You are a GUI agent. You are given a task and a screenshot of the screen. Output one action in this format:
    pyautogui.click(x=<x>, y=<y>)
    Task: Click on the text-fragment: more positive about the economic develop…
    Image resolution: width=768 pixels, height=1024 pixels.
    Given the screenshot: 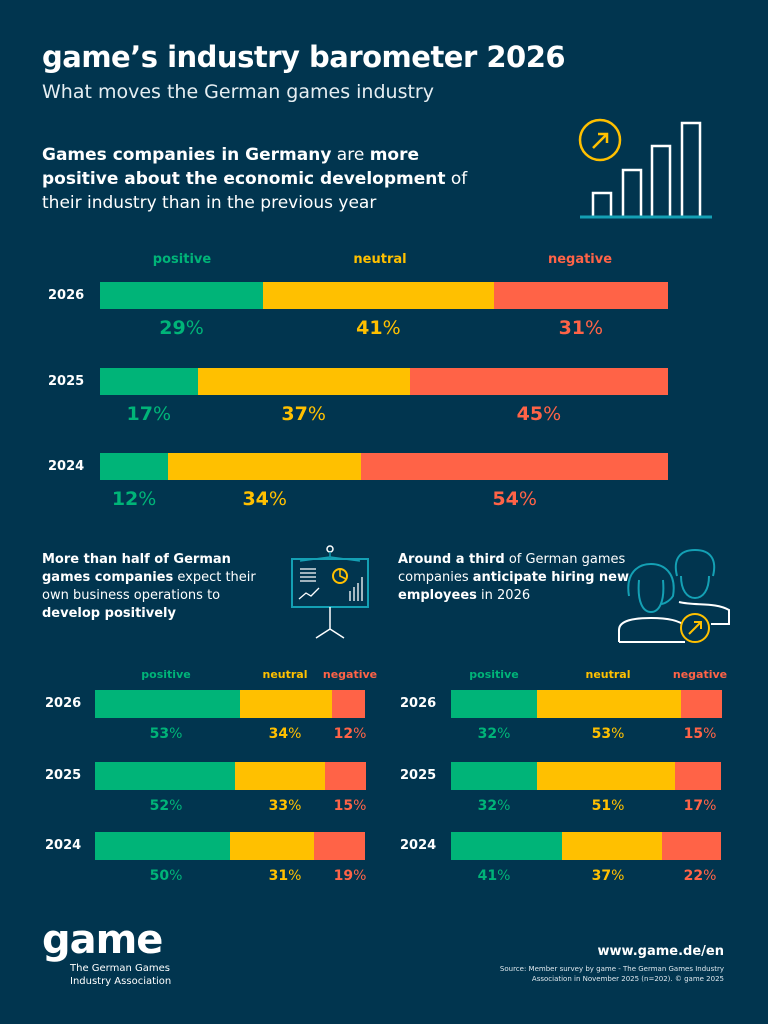 What is the action you would take?
    pyautogui.click(x=244, y=167)
    